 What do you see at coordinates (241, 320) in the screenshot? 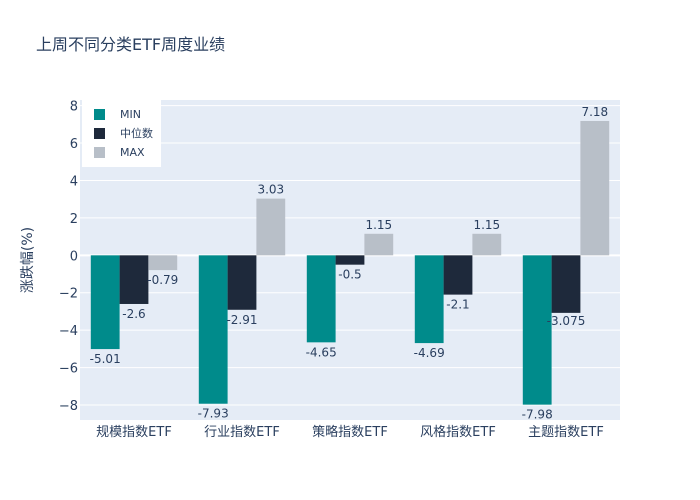
I see `data-label: -2.91` at bounding box center [241, 320].